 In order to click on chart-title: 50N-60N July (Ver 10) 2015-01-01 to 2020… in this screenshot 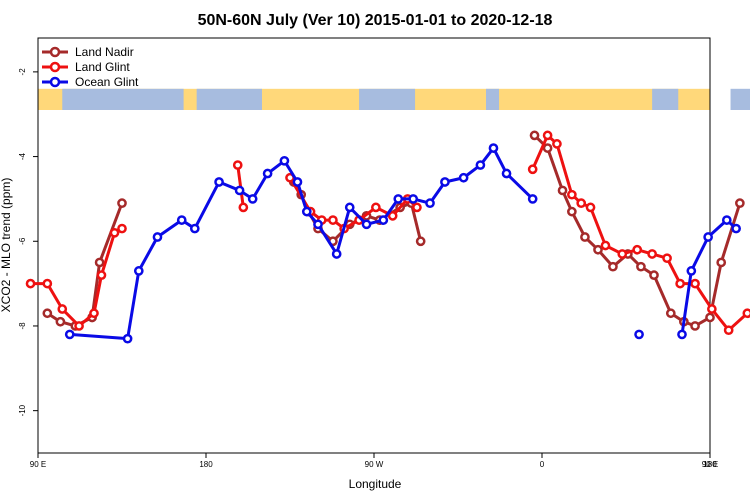, I will do `click(375, 20)`.